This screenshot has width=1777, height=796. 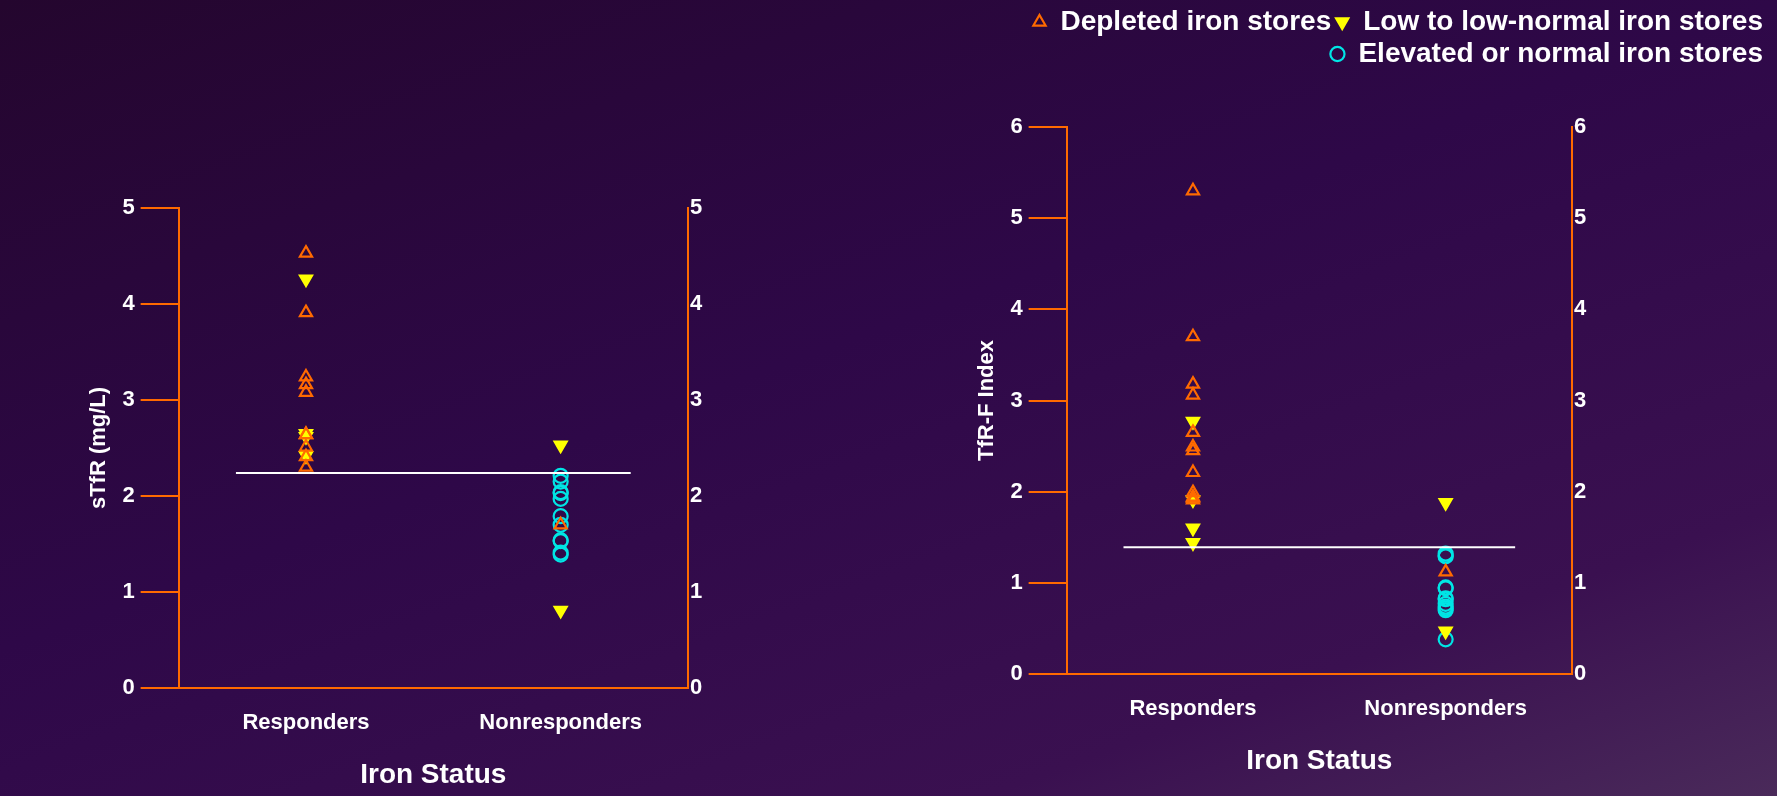 I want to click on legend-label: Low to low-normal iron stores, so click(x=1563, y=20).